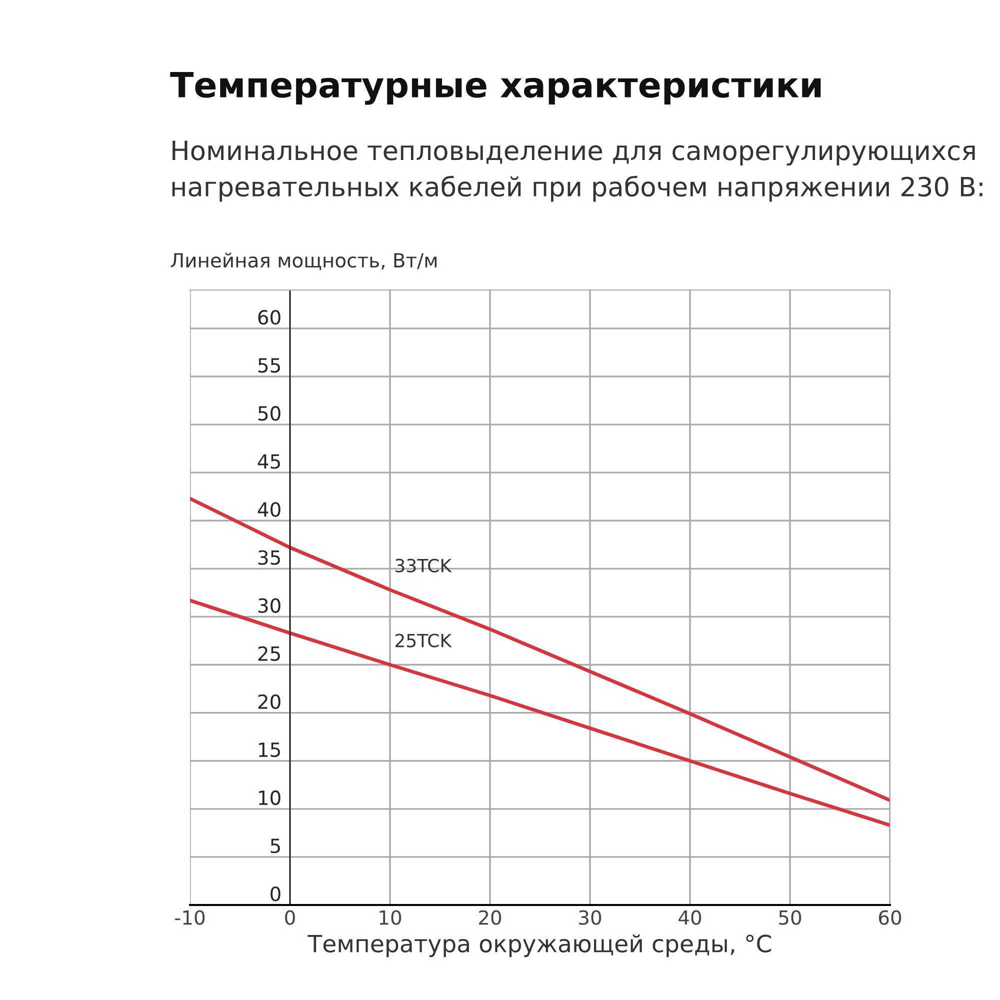 The height and width of the screenshot is (1000, 1000). Describe the element at coordinates (423, 641) in the screenshot. I see `series-label: 25TCK` at that location.